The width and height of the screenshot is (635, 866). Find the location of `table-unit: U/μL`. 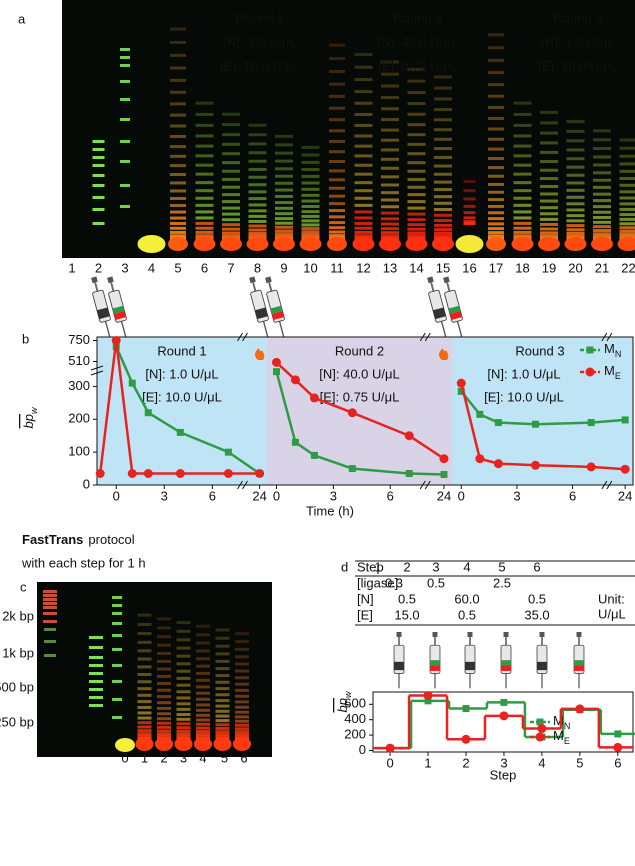

table-unit: U/μL is located at coordinates (612, 613).